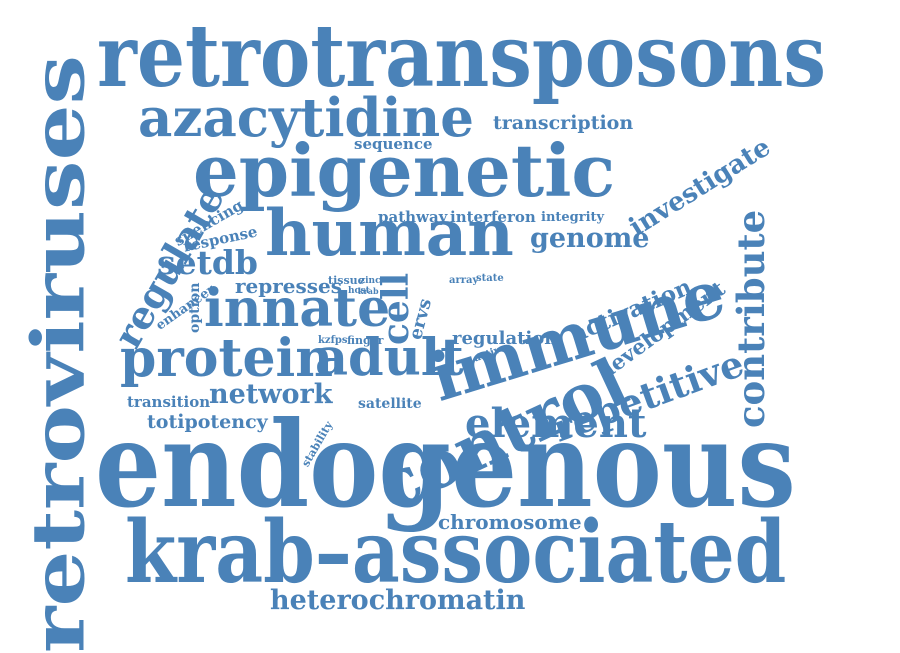  Describe the element at coordinates (464, 280) in the screenshot. I see `word-array: array` at that location.